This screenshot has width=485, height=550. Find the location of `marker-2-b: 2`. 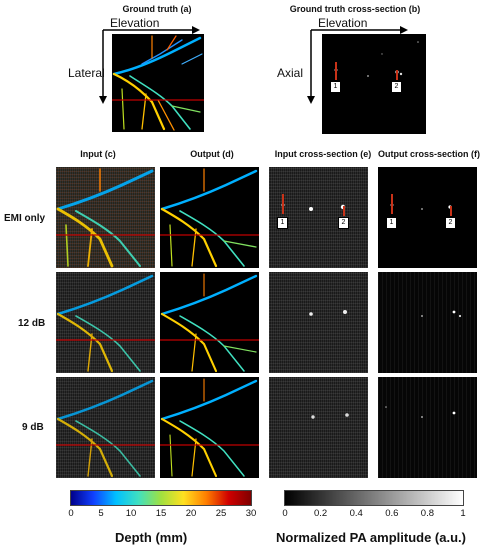

marker-2-b: 2 is located at coordinates (396, 87).